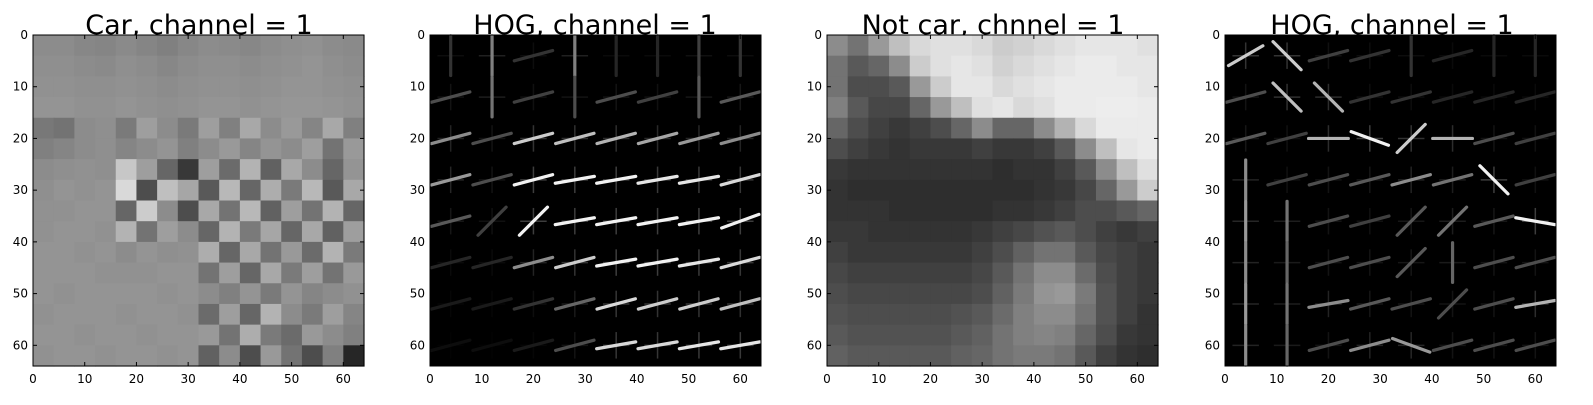 The width and height of the screenshot is (1593, 405). I want to click on x-tick-label: 0, so click(827, 379).